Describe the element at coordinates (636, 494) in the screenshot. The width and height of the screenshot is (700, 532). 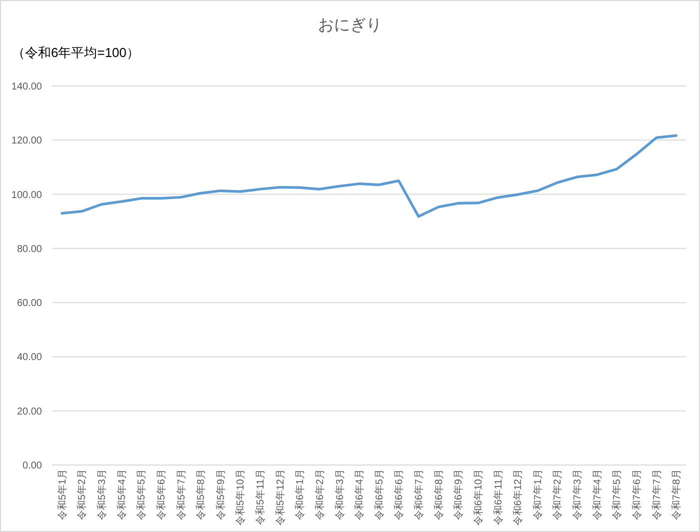
I see `x-tick-label: 令和7年6月` at that location.